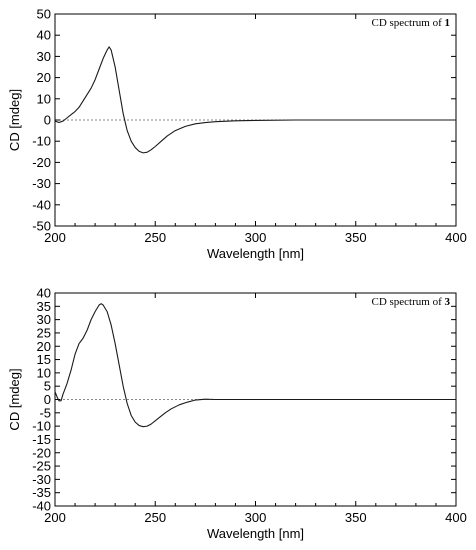 This screenshot has height=550, width=476. I want to click on chart-title: CD spectrum of 3, so click(410, 302).